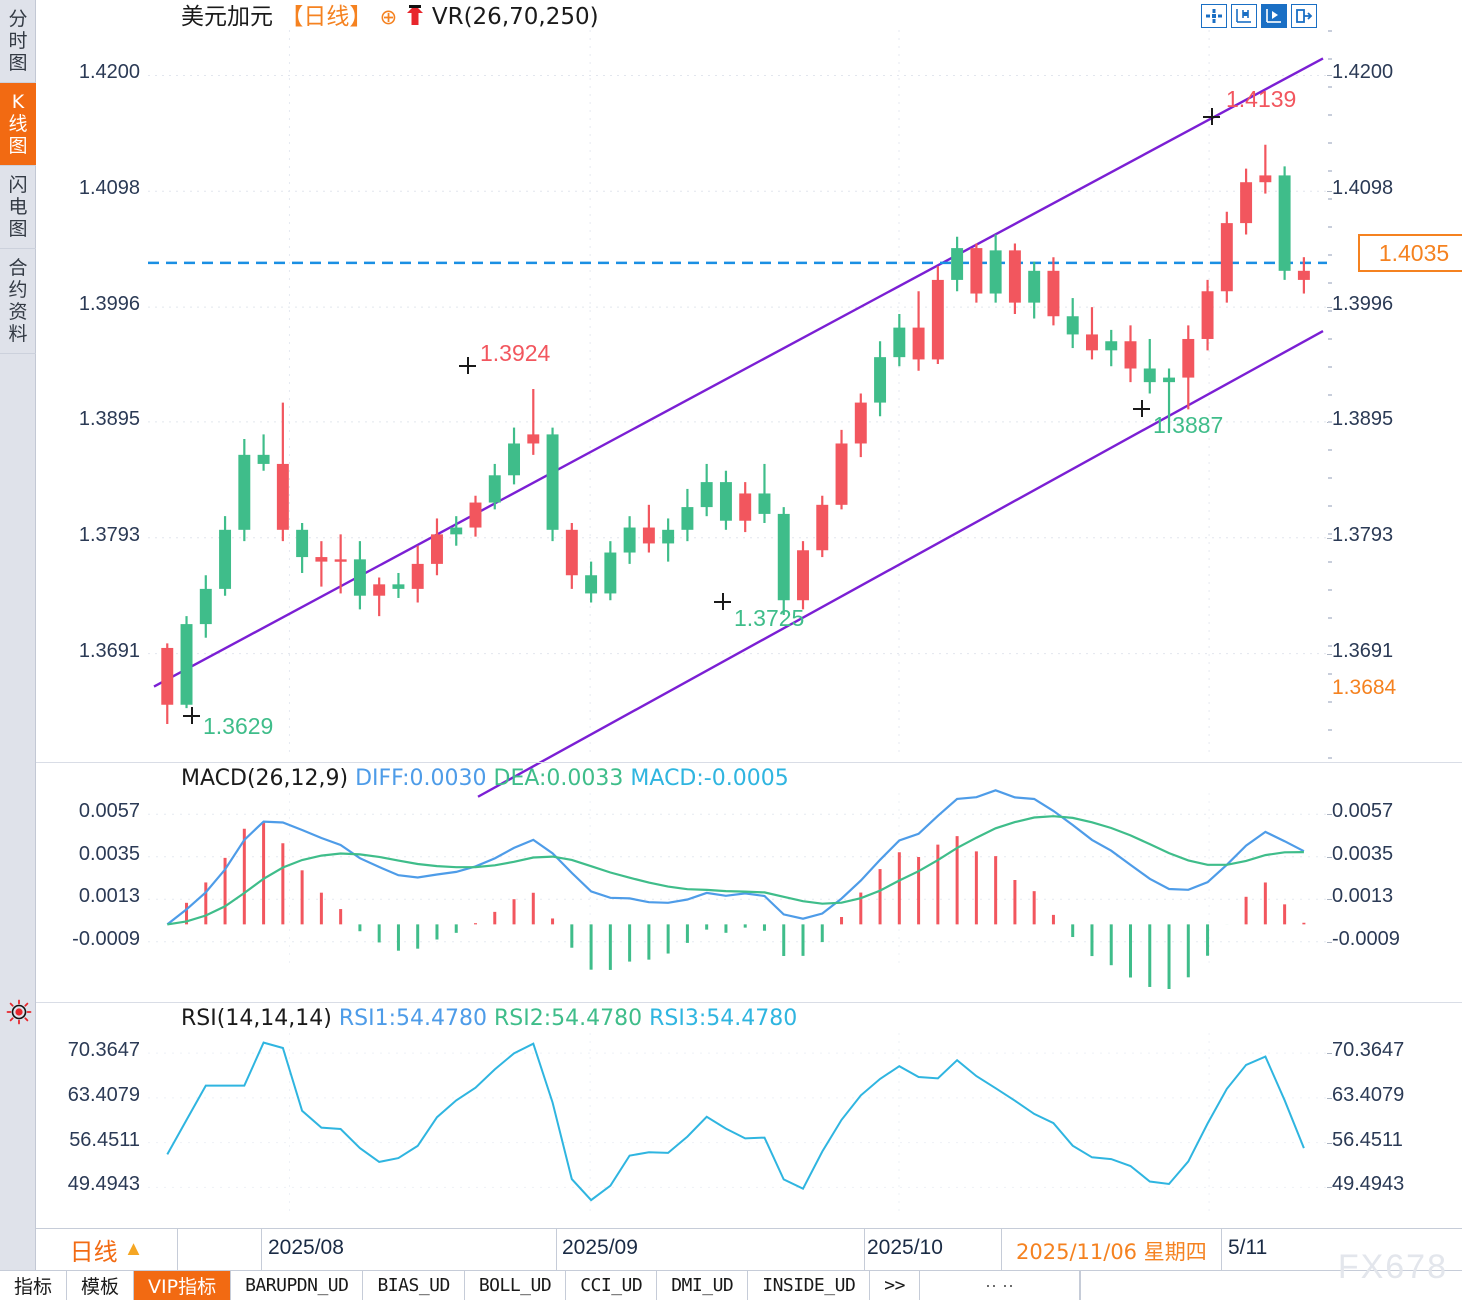 The image size is (1462, 1300). What do you see at coordinates (515, 17) in the screenshot?
I see `indicator-name: VR(26,70,250)` at bounding box center [515, 17].